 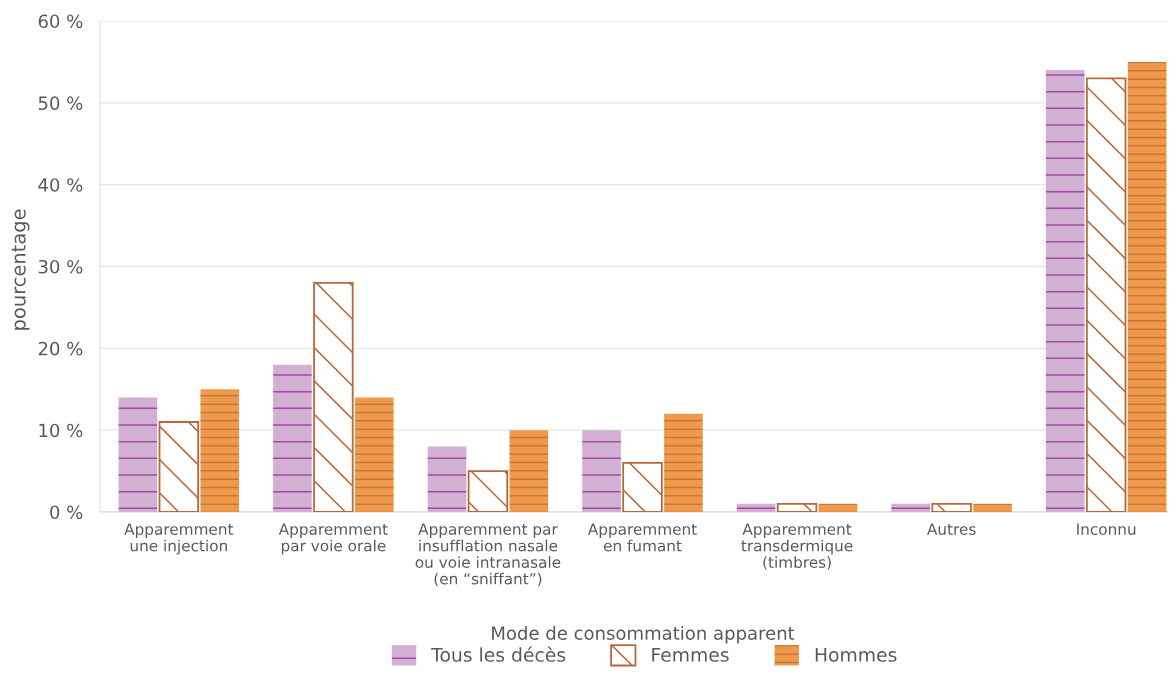 What do you see at coordinates (498, 654) in the screenshot?
I see `legend-label: Tous les décès` at bounding box center [498, 654].